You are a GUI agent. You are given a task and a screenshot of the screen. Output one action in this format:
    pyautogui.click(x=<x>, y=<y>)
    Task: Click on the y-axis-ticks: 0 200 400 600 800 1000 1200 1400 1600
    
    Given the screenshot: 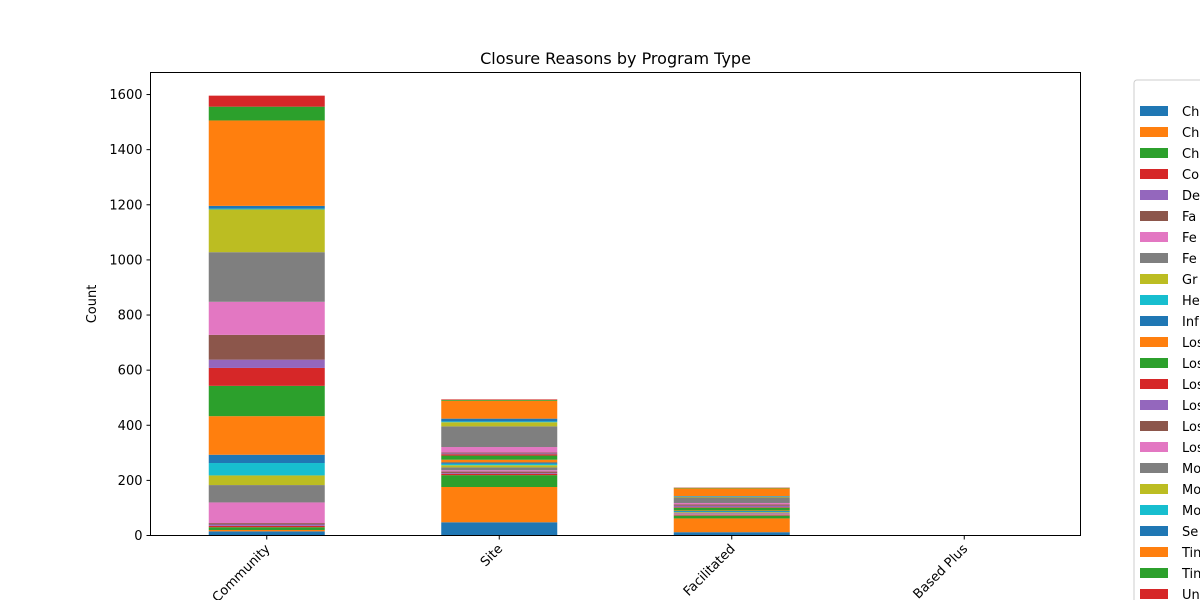 What is the action you would take?
    pyautogui.click(x=130, y=316)
    